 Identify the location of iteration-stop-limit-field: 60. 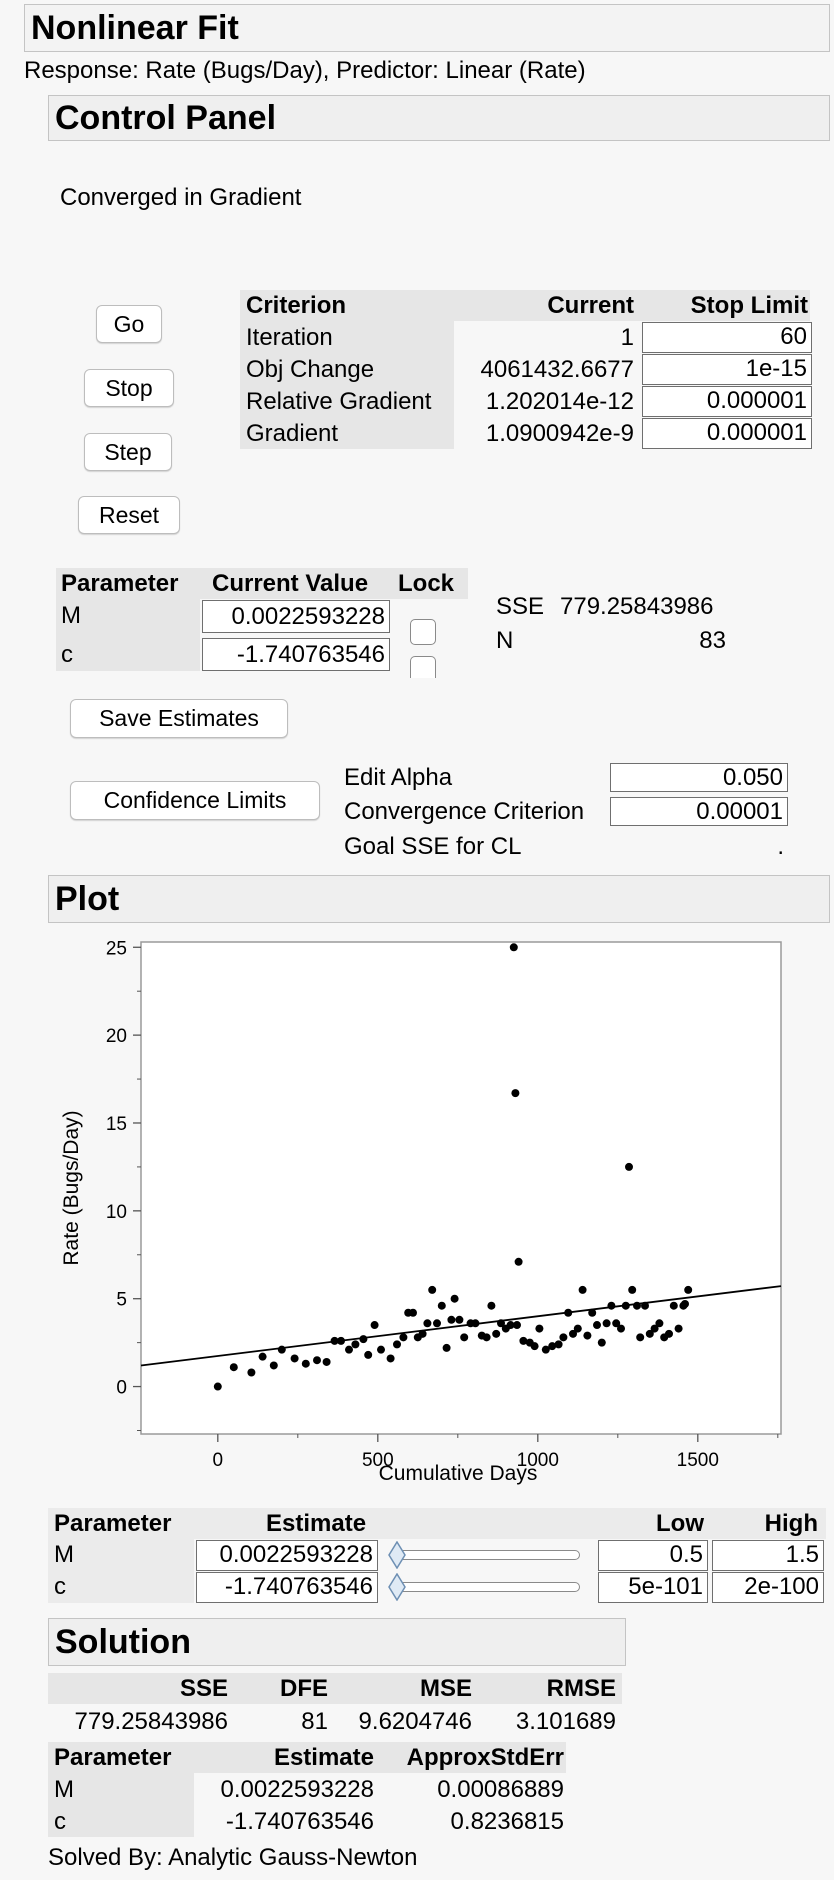
(727, 337).